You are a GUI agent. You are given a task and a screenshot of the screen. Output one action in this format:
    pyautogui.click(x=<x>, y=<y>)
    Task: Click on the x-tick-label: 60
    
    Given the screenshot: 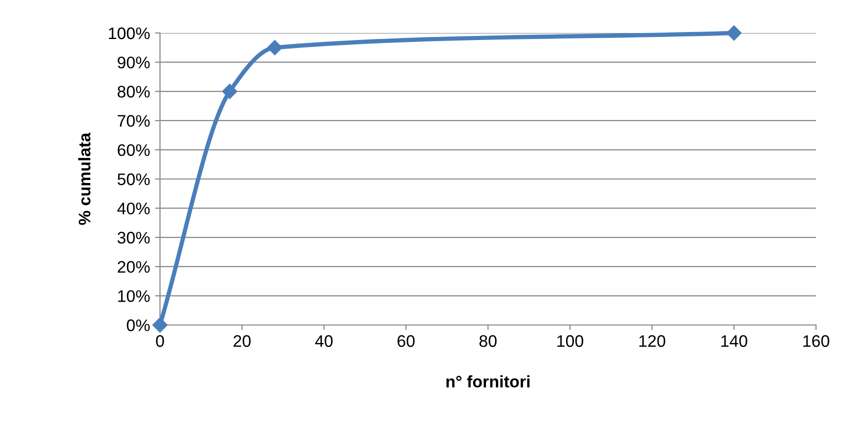 What is the action you would take?
    pyautogui.click(x=406, y=341)
    